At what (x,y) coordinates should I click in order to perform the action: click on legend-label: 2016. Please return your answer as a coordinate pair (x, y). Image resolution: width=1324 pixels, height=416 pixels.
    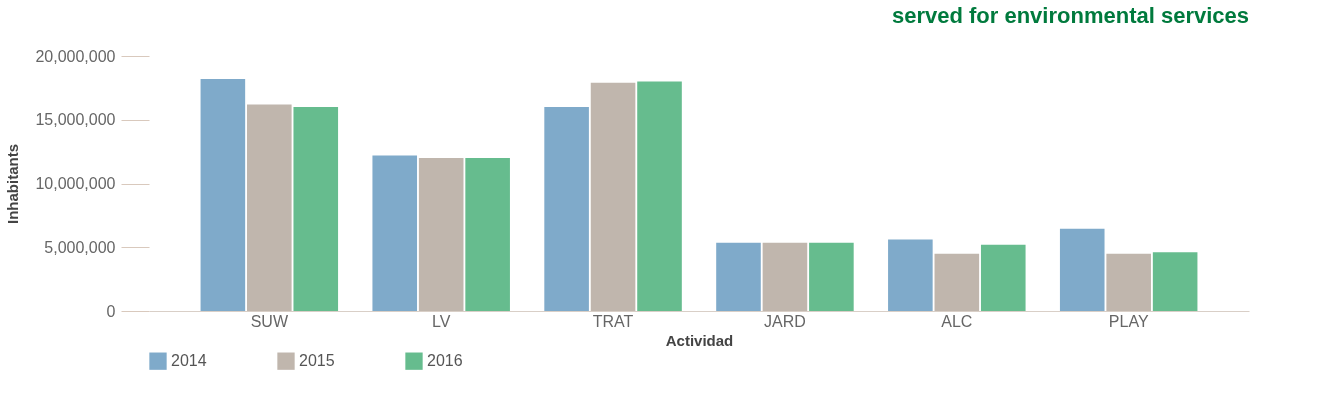
    Looking at the image, I should click on (445, 361).